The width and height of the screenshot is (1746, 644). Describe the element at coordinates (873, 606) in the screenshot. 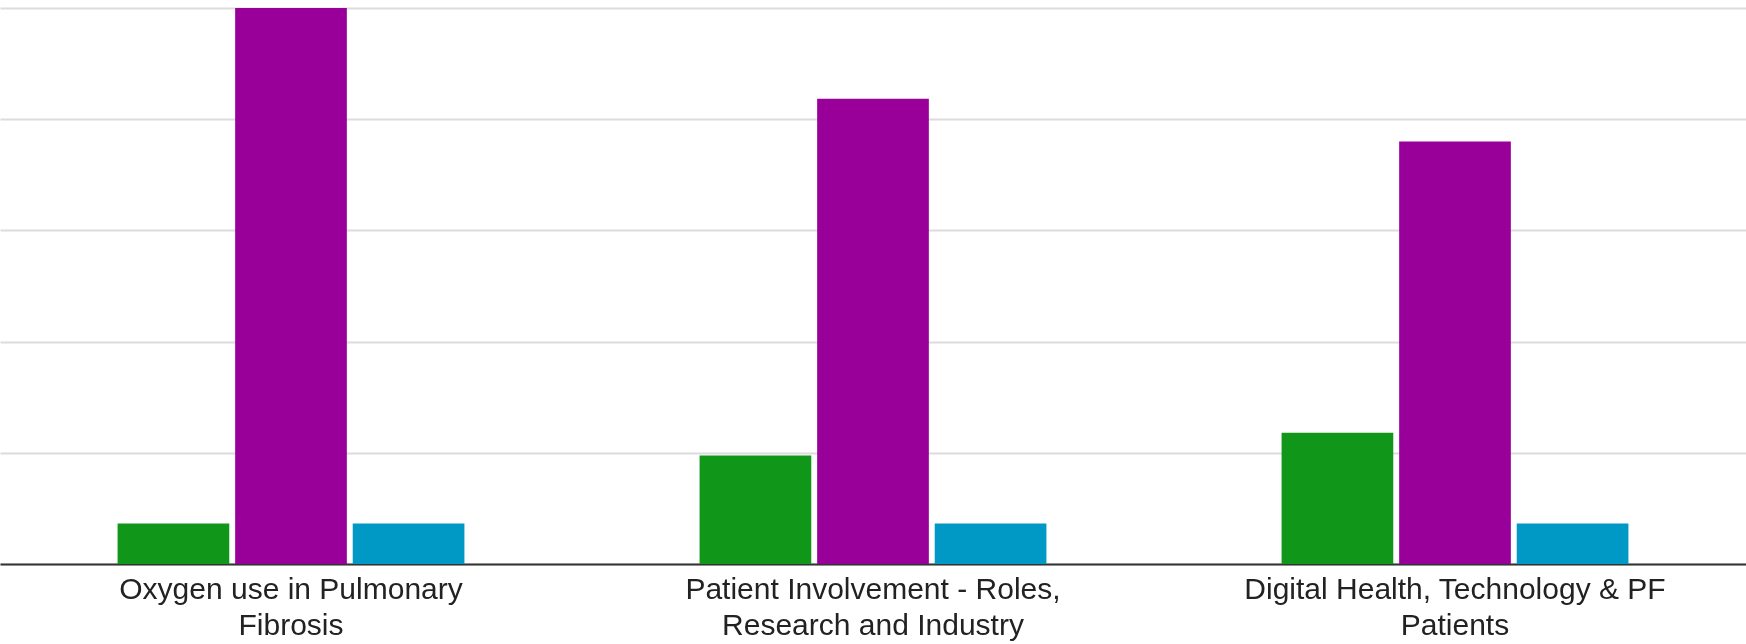

I see `x-tick-label: Patient Involvement - Roles, Research and Industry` at that location.